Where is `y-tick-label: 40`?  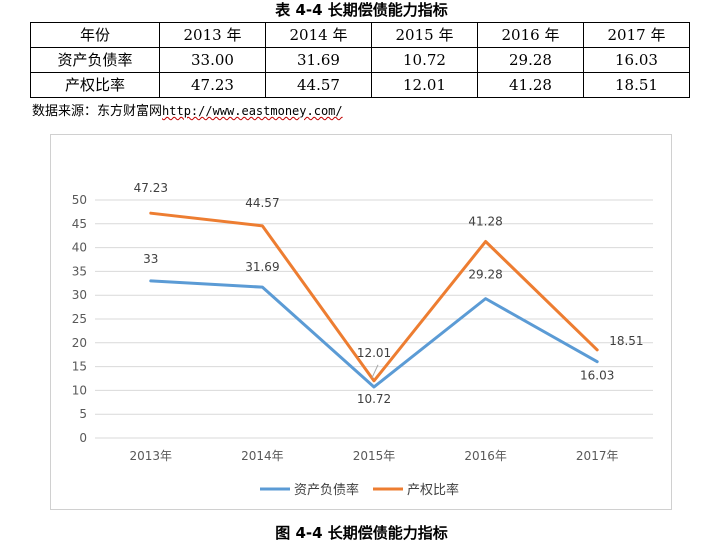
y-tick-label: 40 is located at coordinates (79, 248).